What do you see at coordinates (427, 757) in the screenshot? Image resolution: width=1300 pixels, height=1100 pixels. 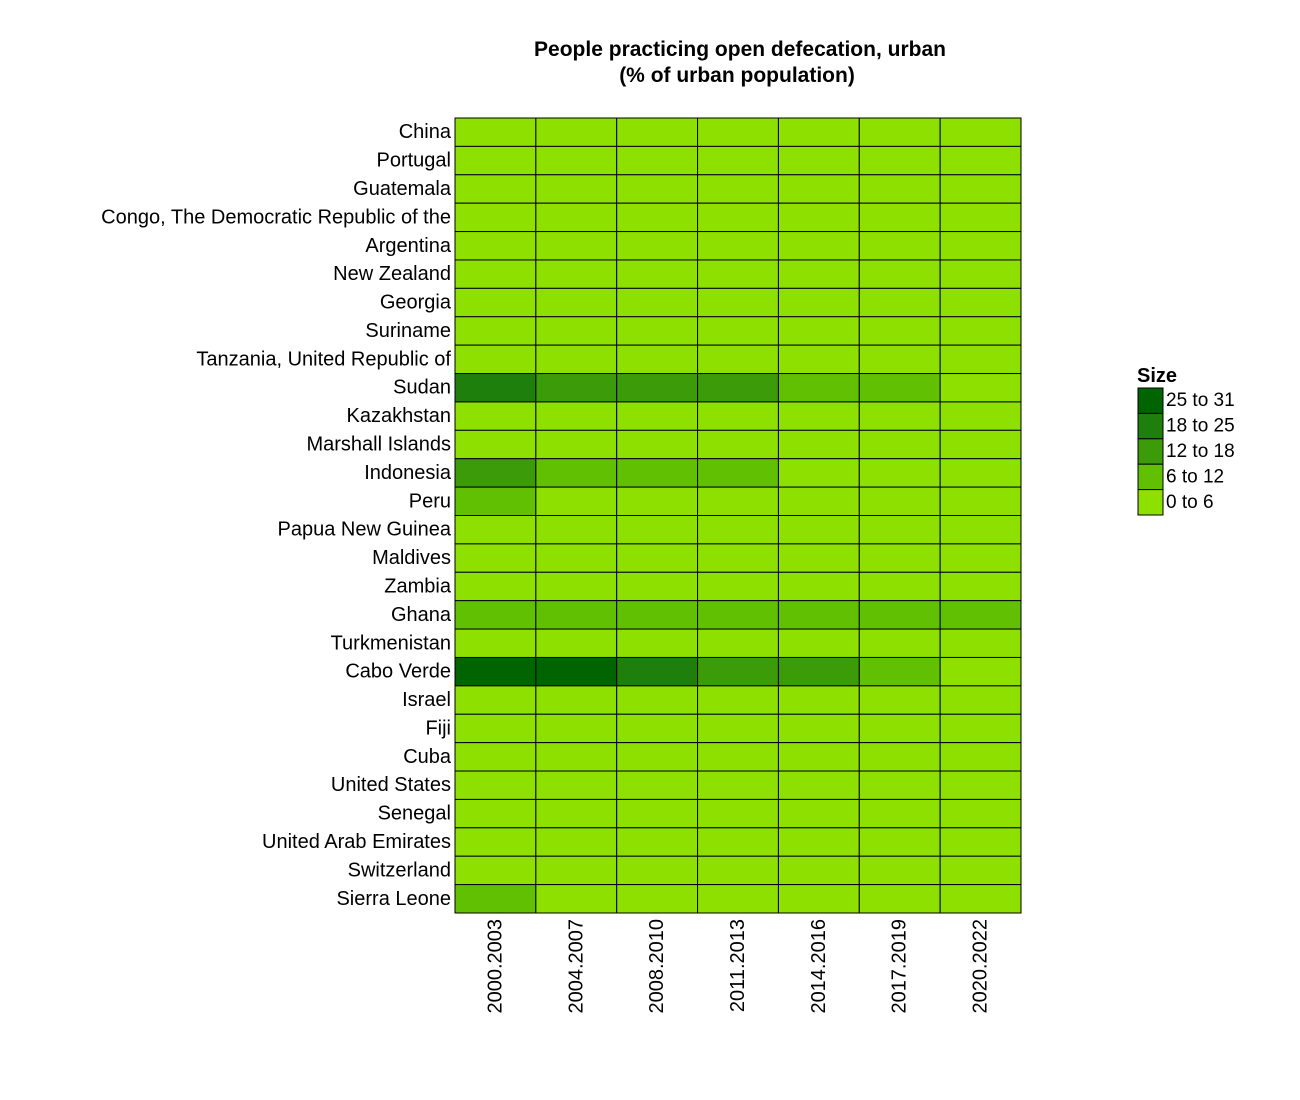 I see `y-tick-label: Cuba` at bounding box center [427, 757].